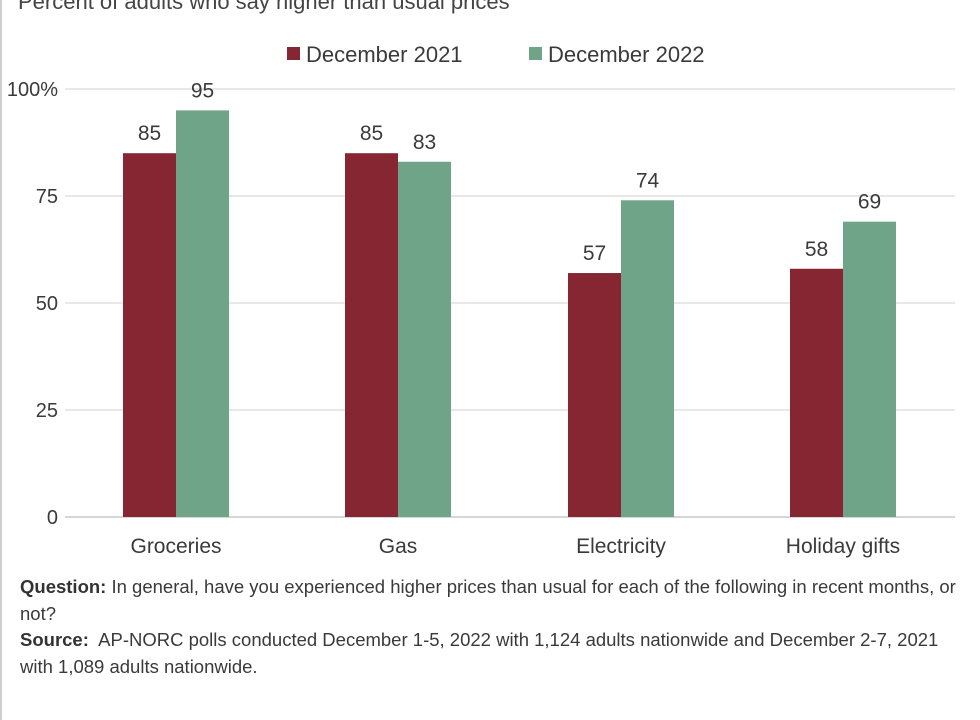  What do you see at coordinates (621, 546) in the screenshot?
I see `x-tick-label: Electricity` at bounding box center [621, 546].